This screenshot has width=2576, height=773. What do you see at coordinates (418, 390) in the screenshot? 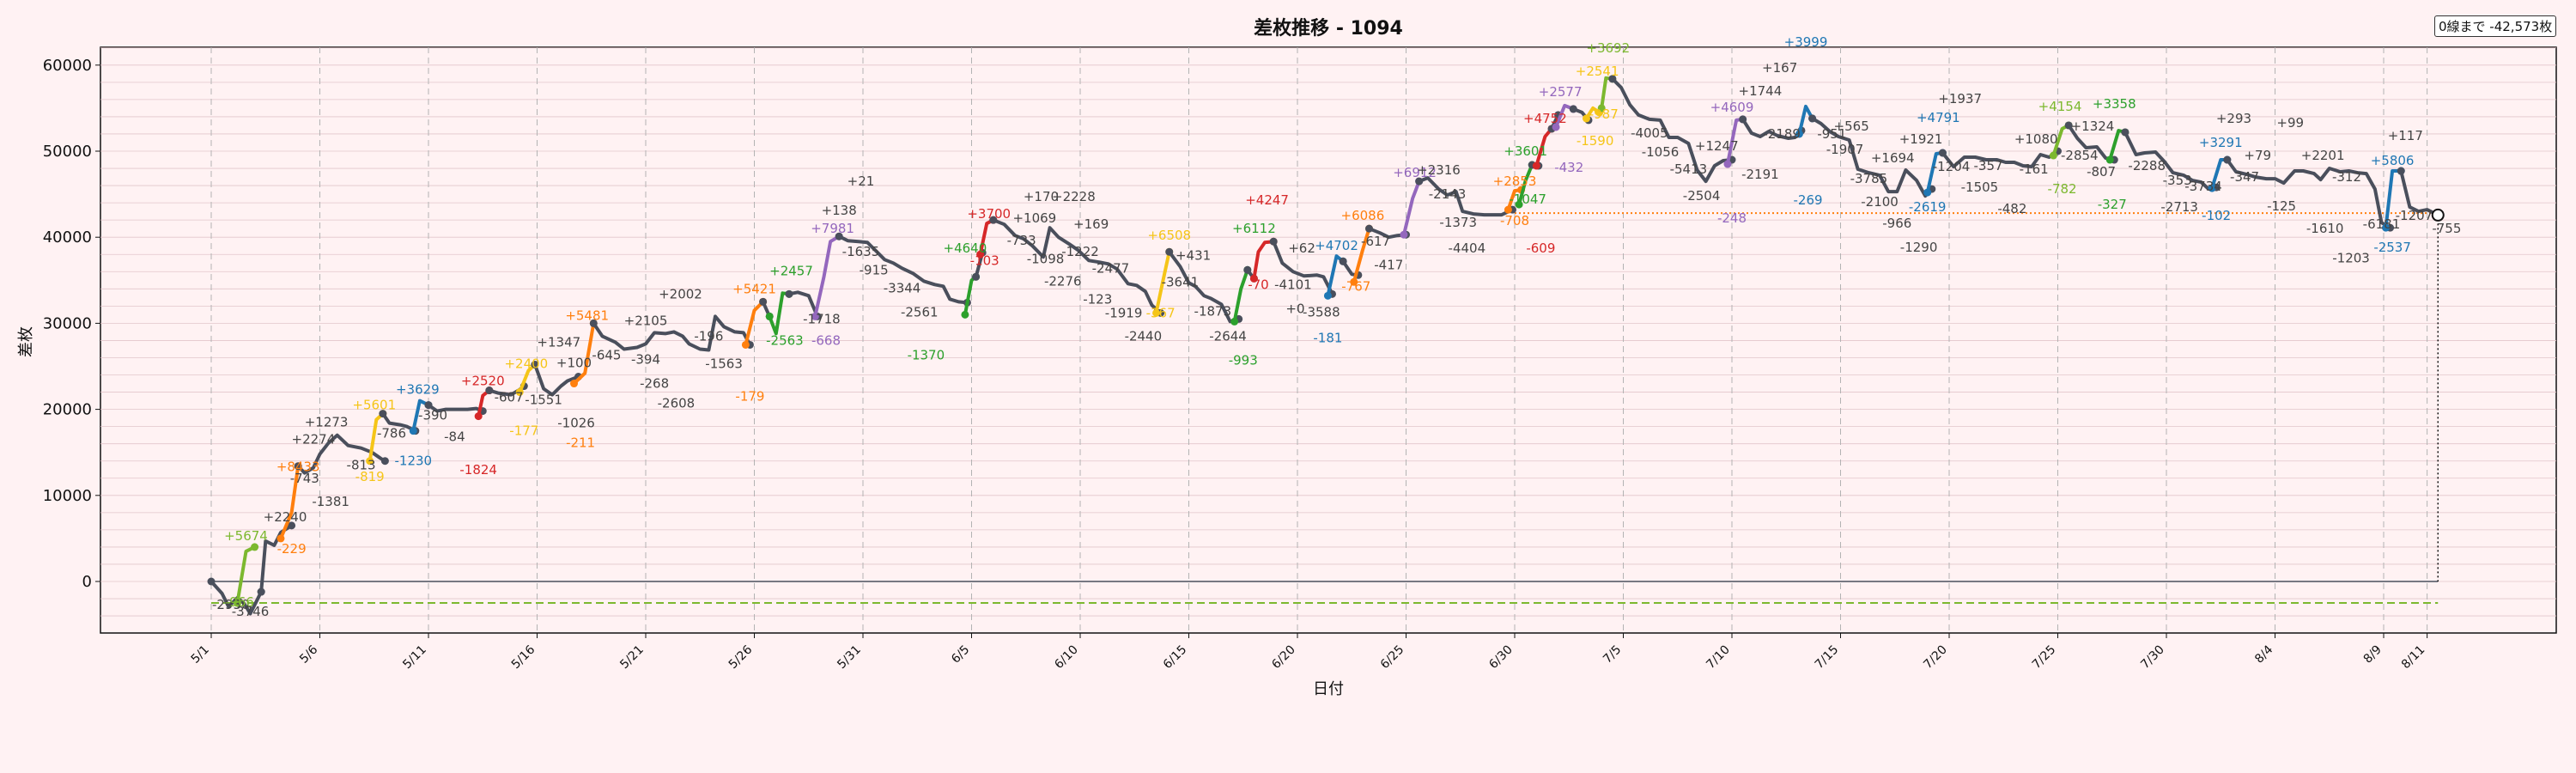
I see `data-label: +3629` at bounding box center [418, 390].